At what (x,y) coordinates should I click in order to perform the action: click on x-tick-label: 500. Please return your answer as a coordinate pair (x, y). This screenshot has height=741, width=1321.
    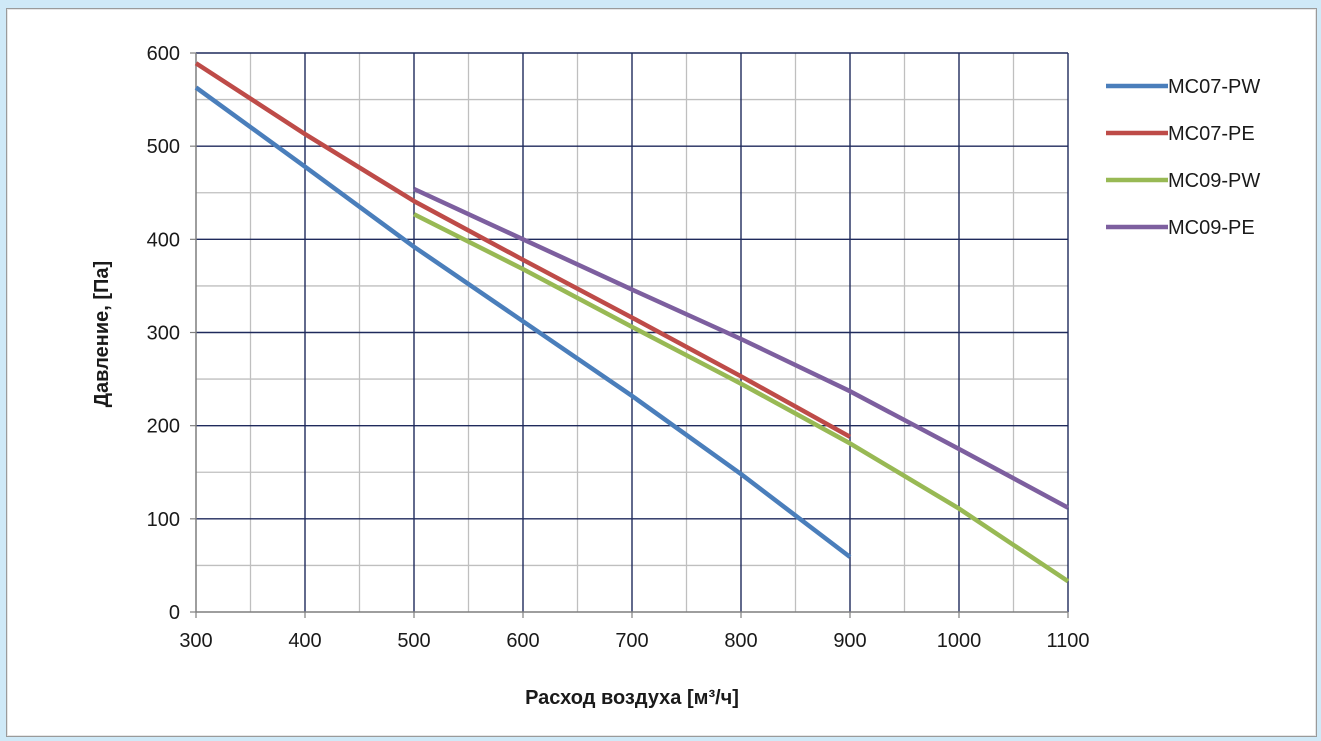
    Looking at the image, I should click on (413, 641).